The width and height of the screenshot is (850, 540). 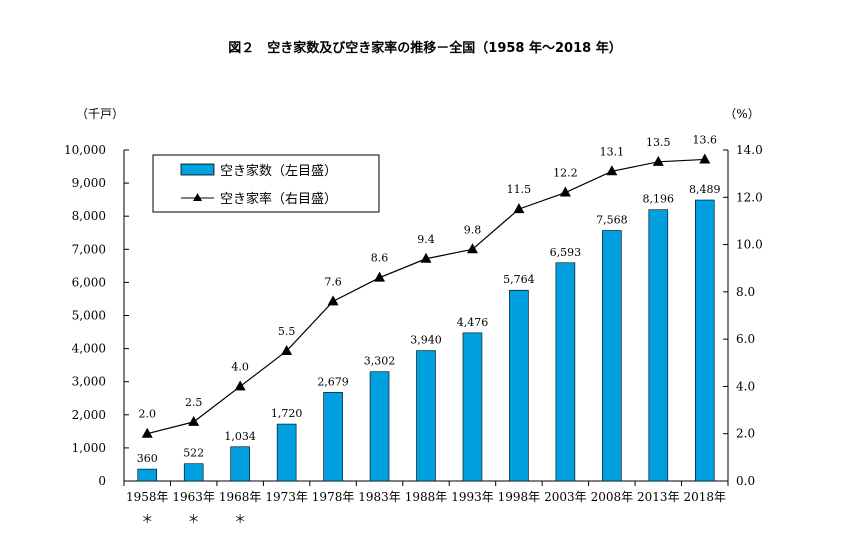 What do you see at coordinates (89, 316) in the screenshot?
I see `left-axis-tick-label: 5,000` at bounding box center [89, 316].